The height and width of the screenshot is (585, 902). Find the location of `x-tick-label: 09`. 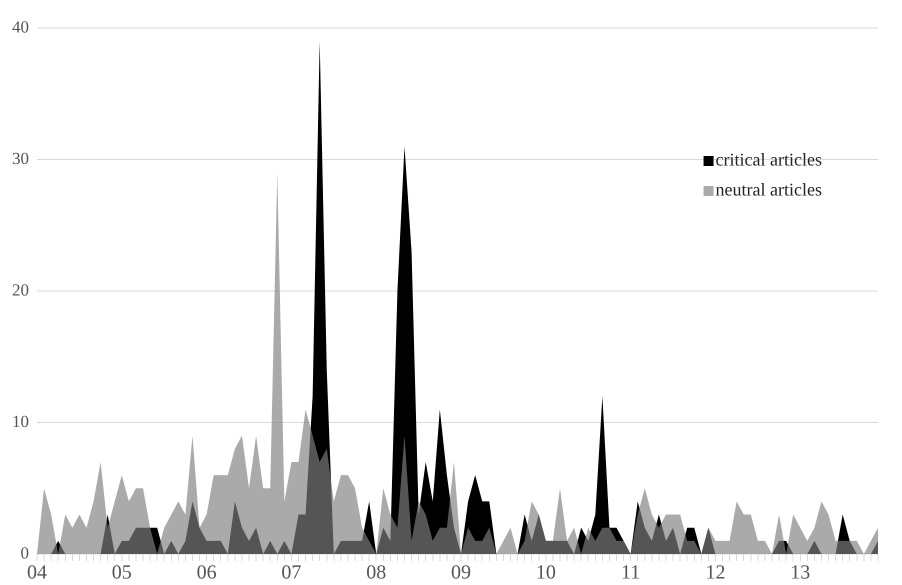

x-tick-label: 09 is located at coordinates (461, 572).